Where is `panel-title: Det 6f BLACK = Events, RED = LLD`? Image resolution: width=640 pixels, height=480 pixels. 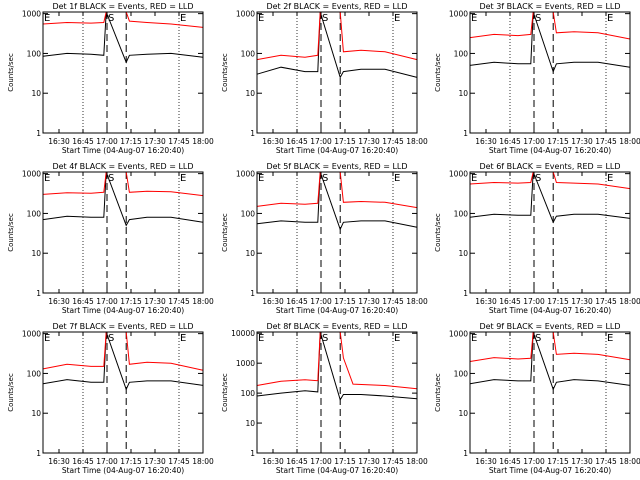 panel-title: Det 6f BLACK = Events, RED = LLD is located at coordinates (549, 166).